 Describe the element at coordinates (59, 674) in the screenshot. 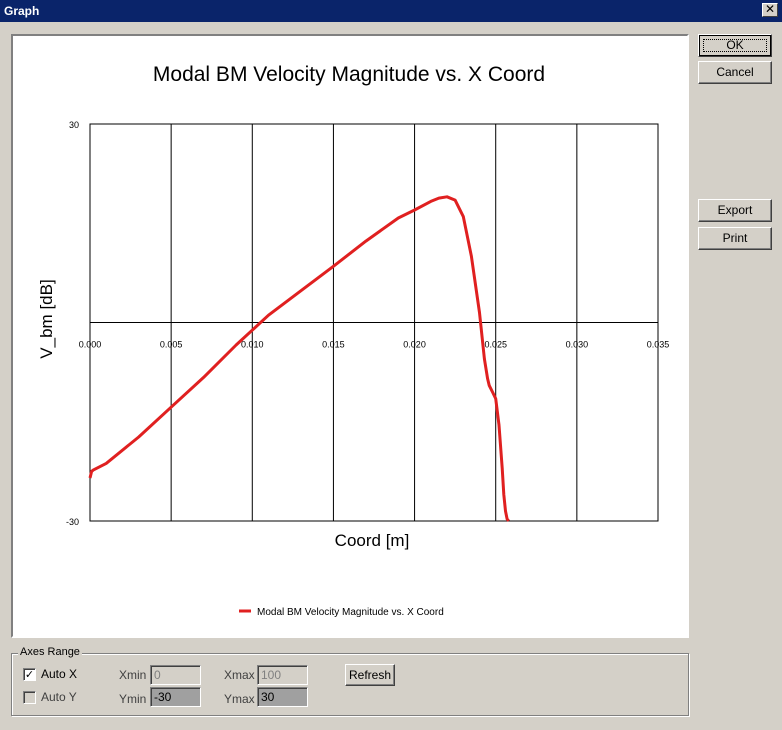

I see `auto-x-label: Auto X` at that location.